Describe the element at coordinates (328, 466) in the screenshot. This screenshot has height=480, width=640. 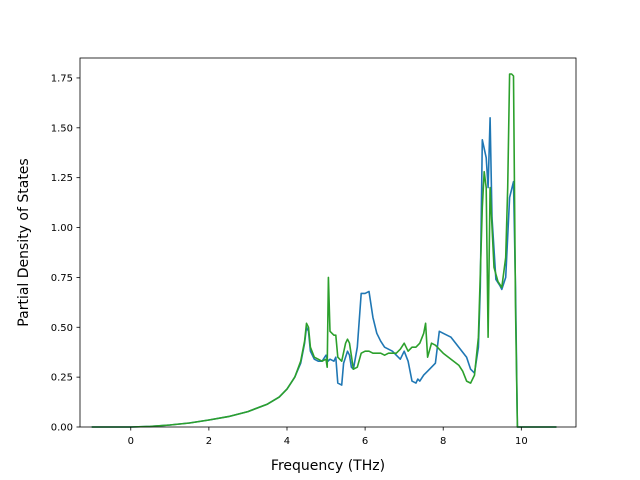
I see `x-axis-label: Frequency (THz)` at that location.